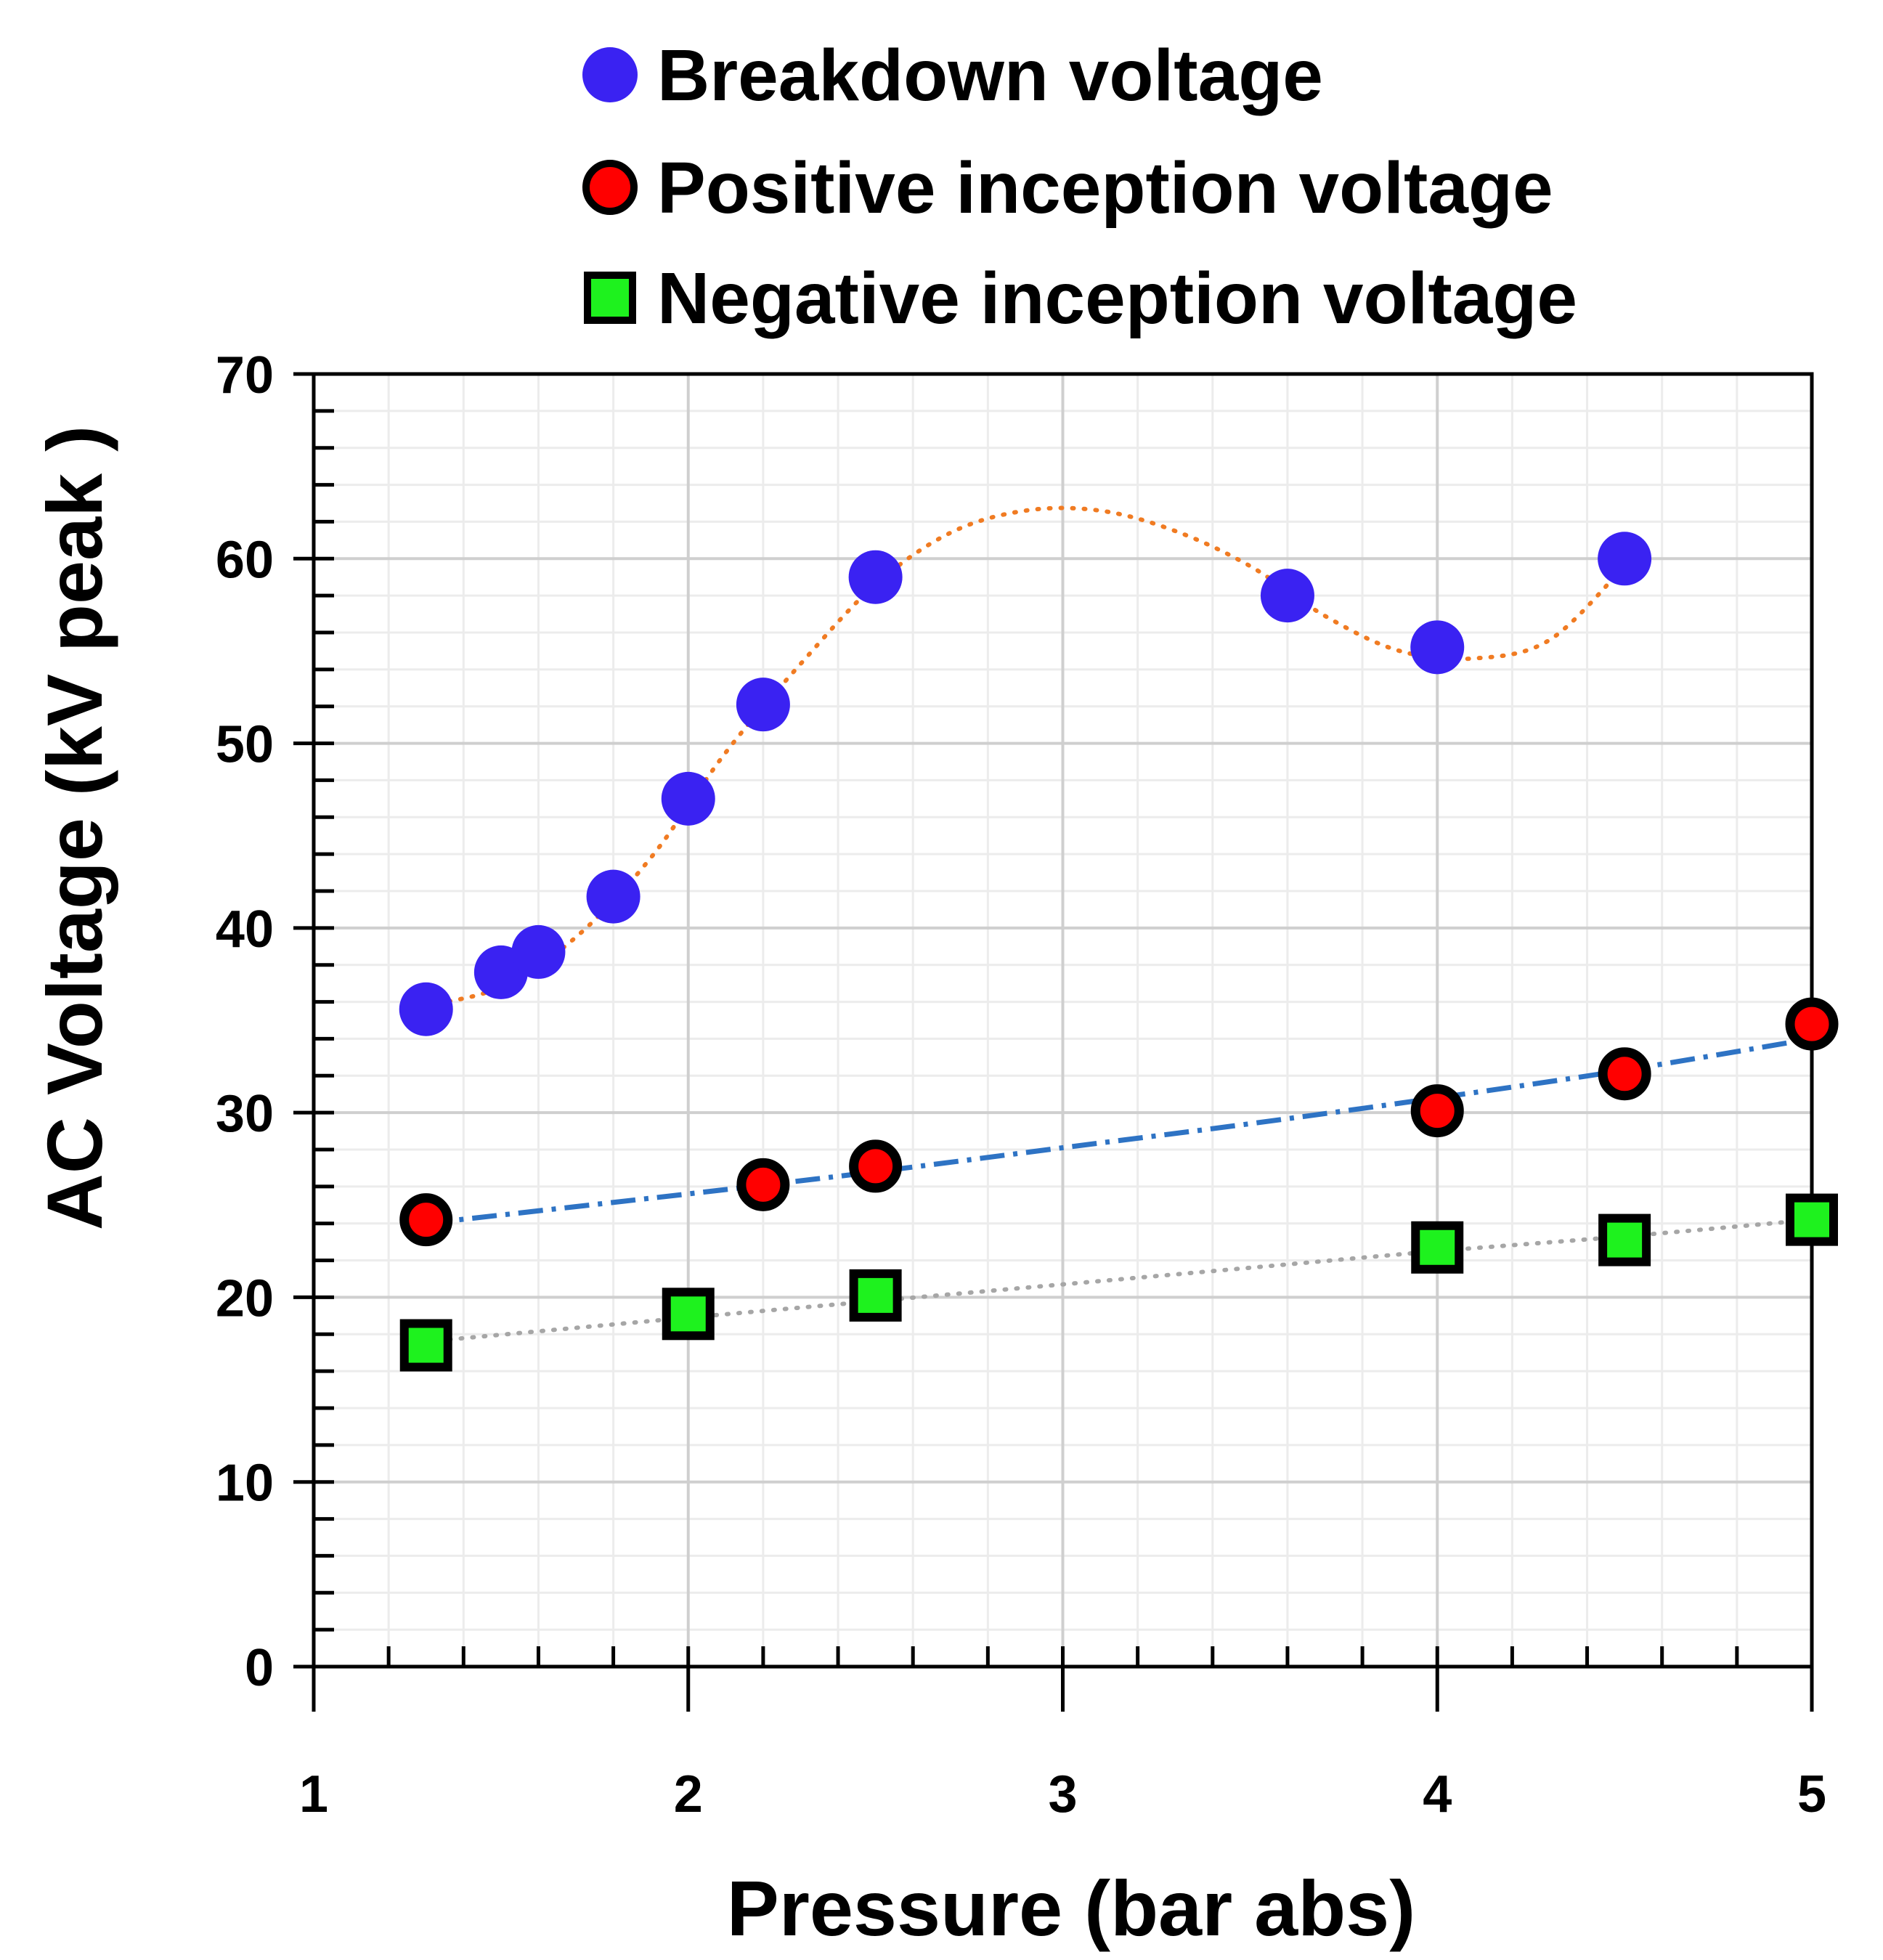 The height and width of the screenshot is (1960, 1883). I want to click on trendline-positive-inception, so click(1119, 1131).